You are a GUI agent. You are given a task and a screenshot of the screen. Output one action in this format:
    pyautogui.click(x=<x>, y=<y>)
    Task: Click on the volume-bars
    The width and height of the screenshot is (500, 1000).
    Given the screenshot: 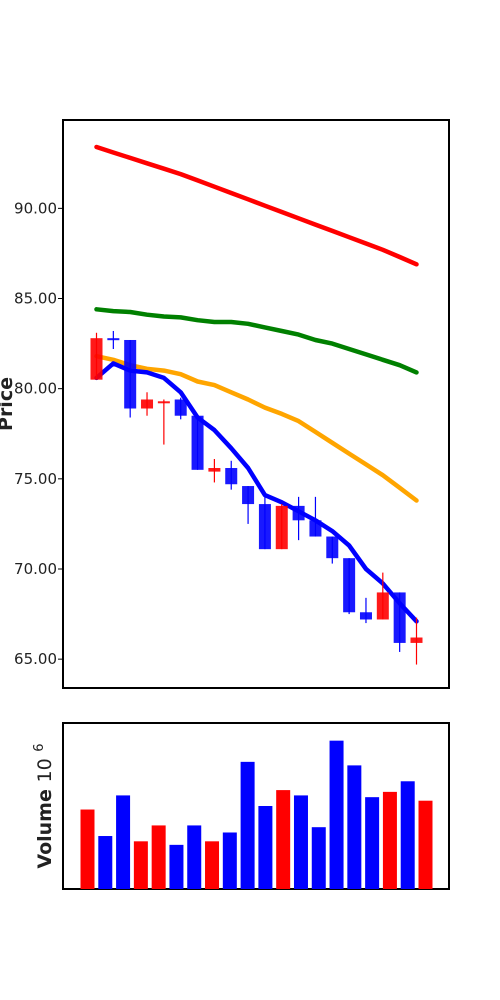 What is the action you would take?
    pyautogui.click(x=256, y=814)
    